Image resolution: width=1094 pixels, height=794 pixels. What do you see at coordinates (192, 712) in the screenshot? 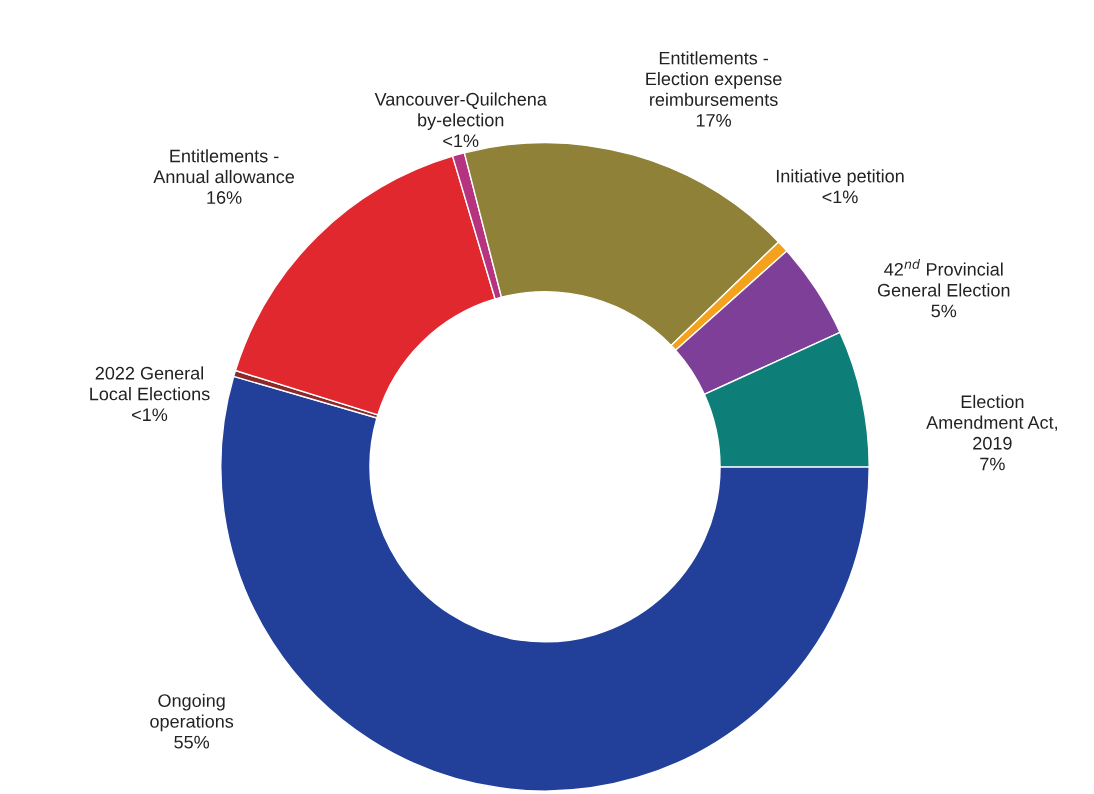
I see `slice-label: Ongoing operations` at bounding box center [192, 712].